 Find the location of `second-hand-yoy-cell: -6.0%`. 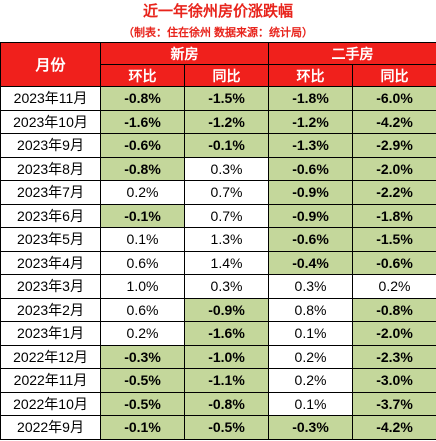

second-hand-yoy-cell: -6.0% is located at coordinates (394, 98).